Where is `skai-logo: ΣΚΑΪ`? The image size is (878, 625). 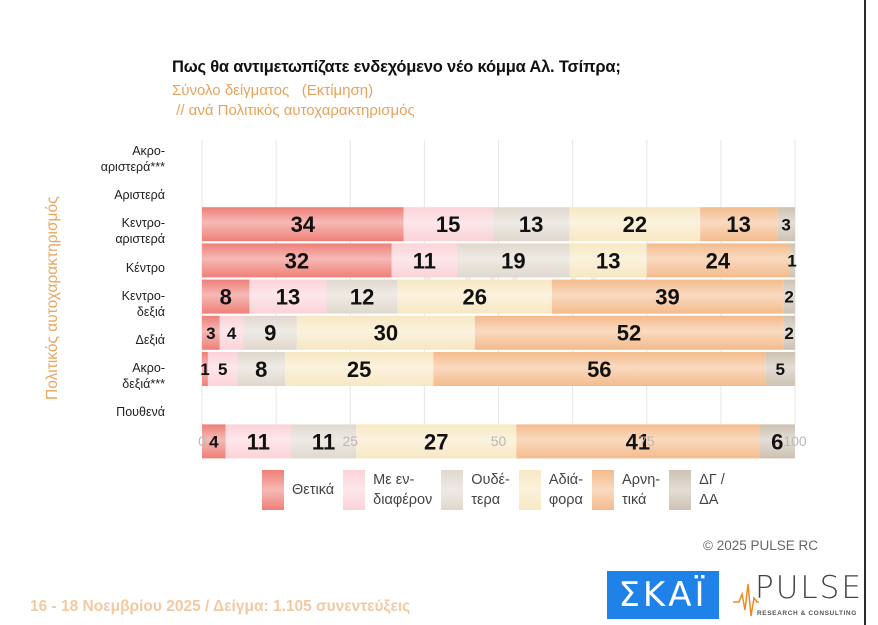 skai-logo: ΣΚΑΪ is located at coordinates (663, 595).